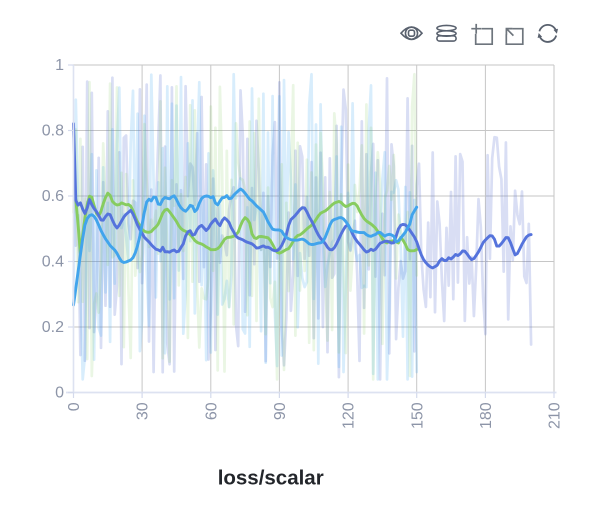 This screenshot has height=520, width=601. I want to click on svg-text: 0.2, so click(53, 327).